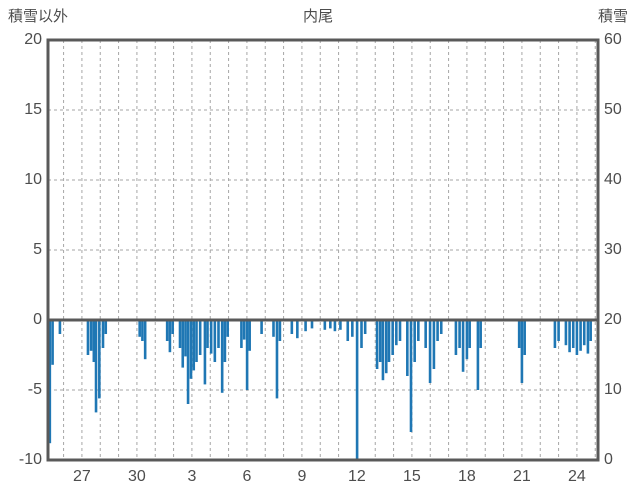  Describe the element at coordinates (613, 39) in the screenshot. I see `right-axis-tick-label: 60` at that location.